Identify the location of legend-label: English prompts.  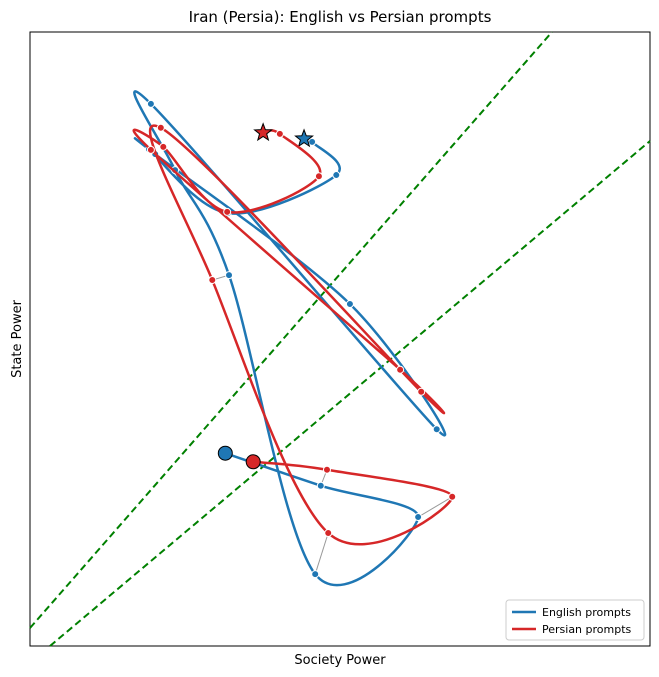
(586, 612).